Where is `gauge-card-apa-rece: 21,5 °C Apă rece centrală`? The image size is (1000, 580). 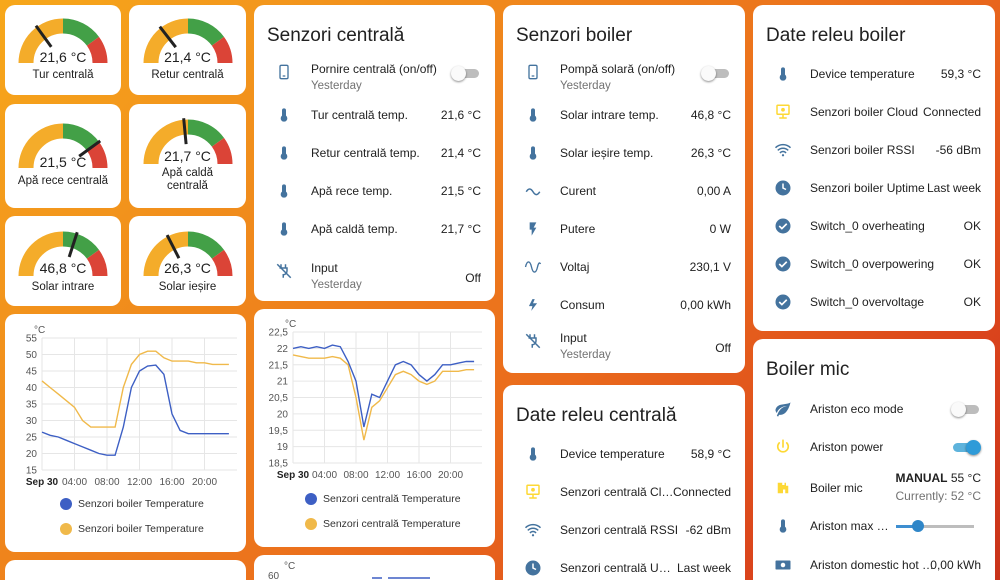
gauge-card-apa-rece: 21,5 °C Apă rece centrală is located at coordinates (63, 156).